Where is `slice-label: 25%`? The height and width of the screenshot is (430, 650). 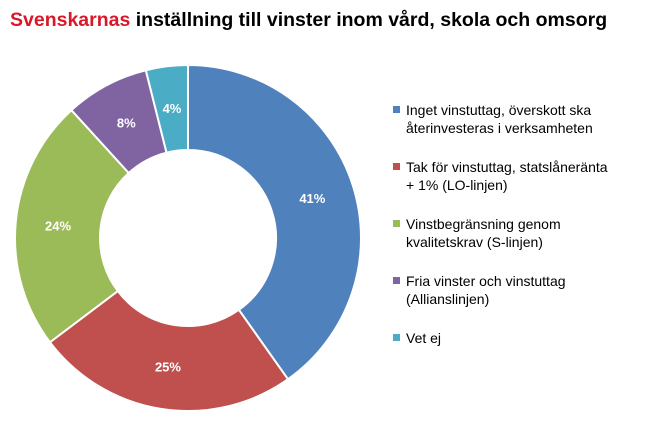
slice-label: 25% is located at coordinates (168, 366).